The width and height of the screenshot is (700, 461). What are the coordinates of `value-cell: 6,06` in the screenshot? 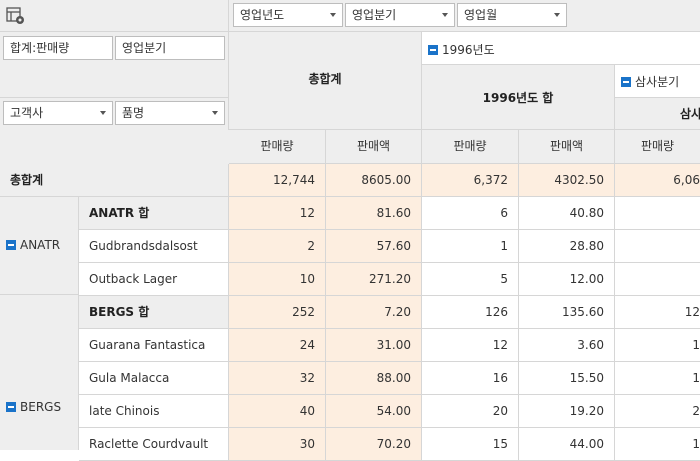 It's located at (657, 180).